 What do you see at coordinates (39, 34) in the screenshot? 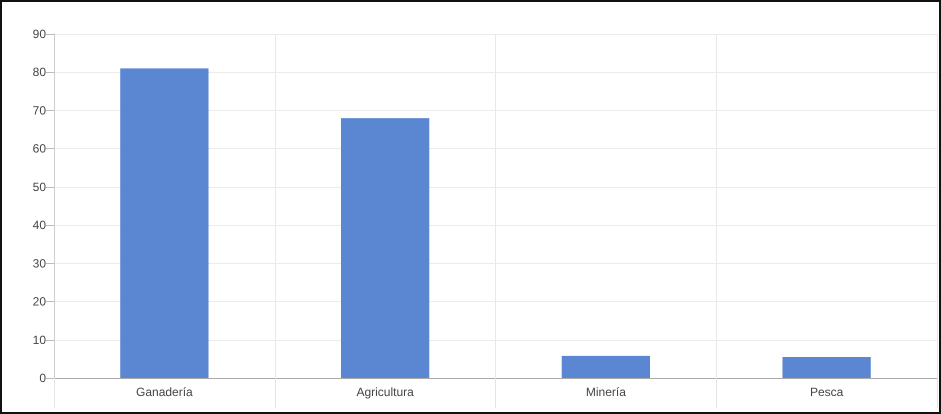
I see `y-tick-label: 90` at bounding box center [39, 34].